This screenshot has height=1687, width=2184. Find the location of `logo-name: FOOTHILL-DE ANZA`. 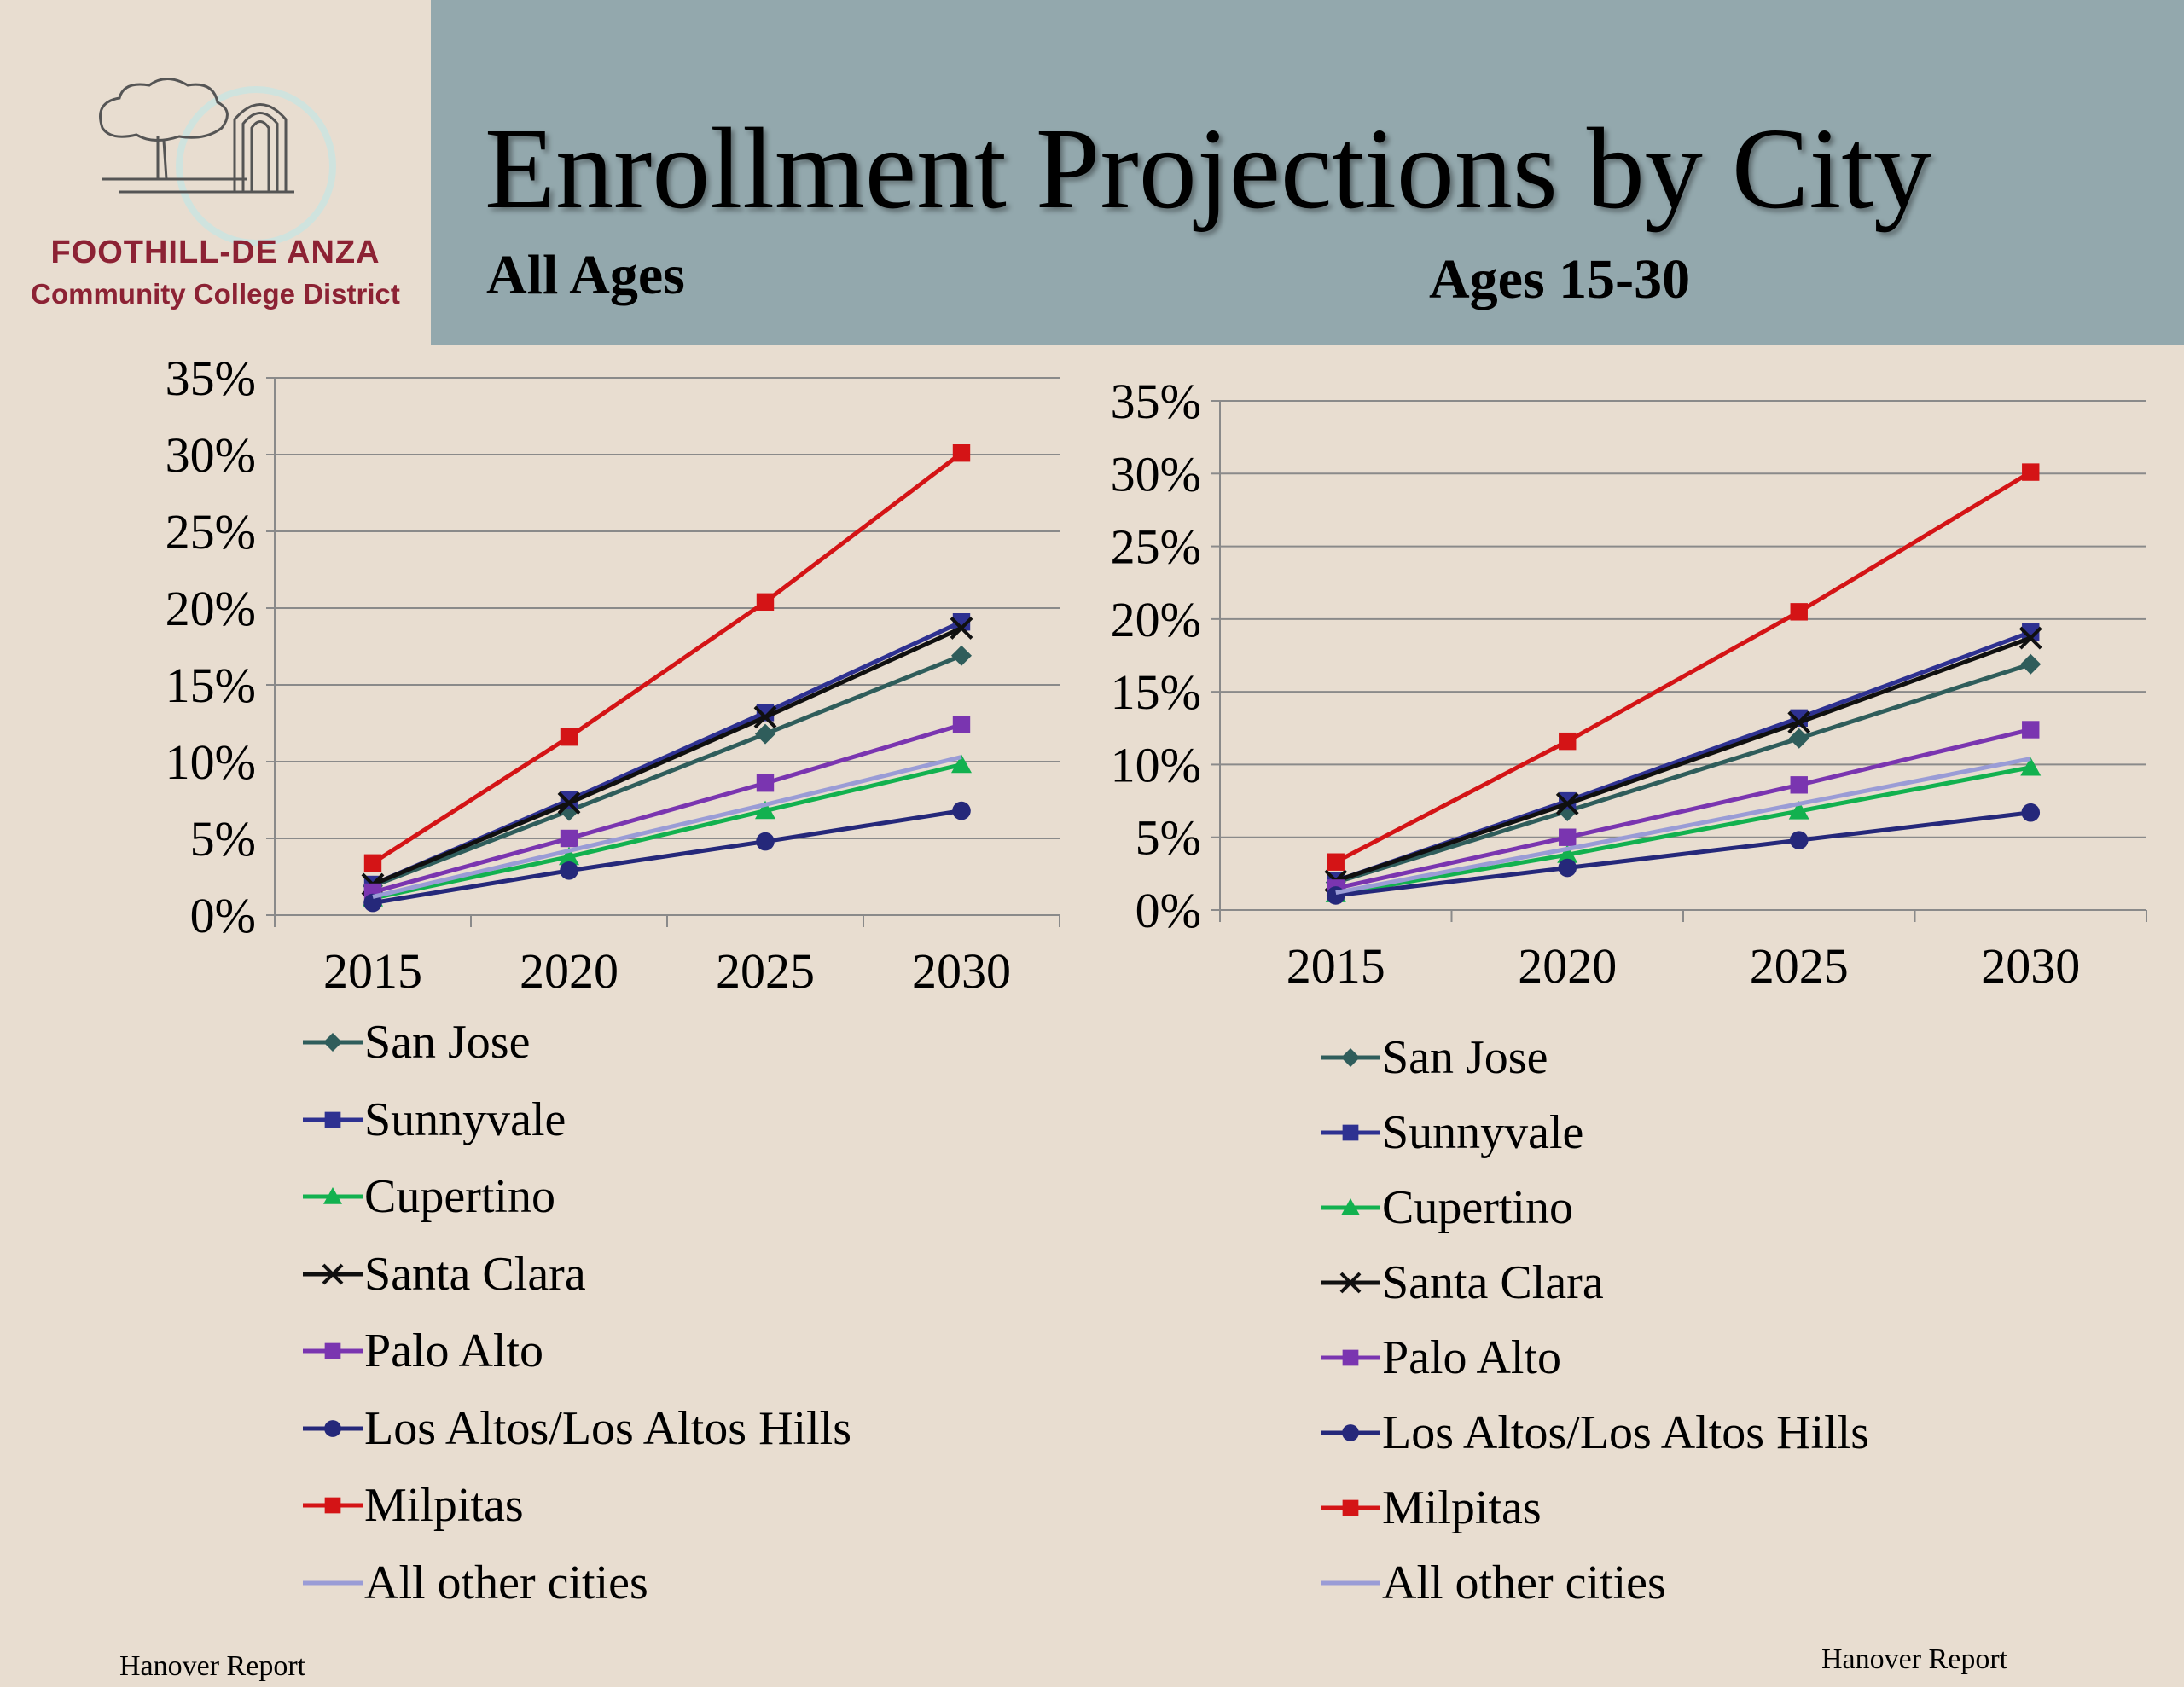

logo-name: FOOTHILL-DE ANZA is located at coordinates (215, 253).